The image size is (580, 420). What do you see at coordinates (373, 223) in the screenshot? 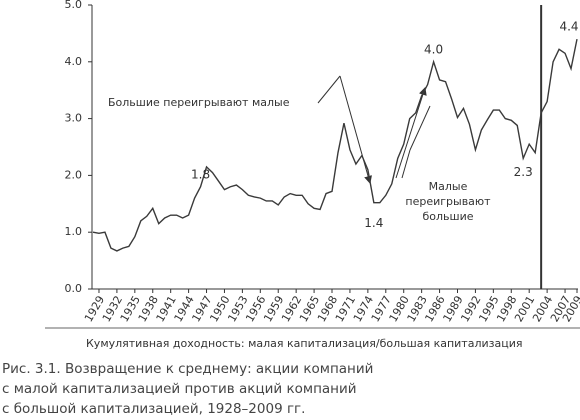
I see `annotation: 1.4` at bounding box center [373, 223].